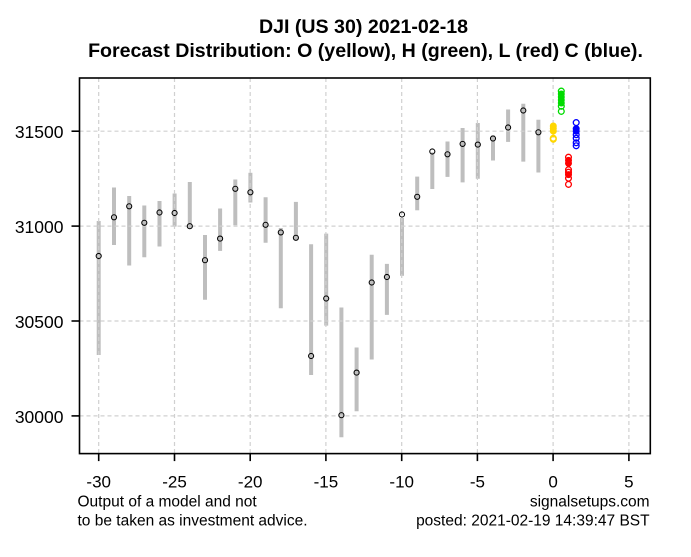 Image resolution: width=691 pixels, height=557 pixels. I want to click on svg-text: -20, so click(250, 482).